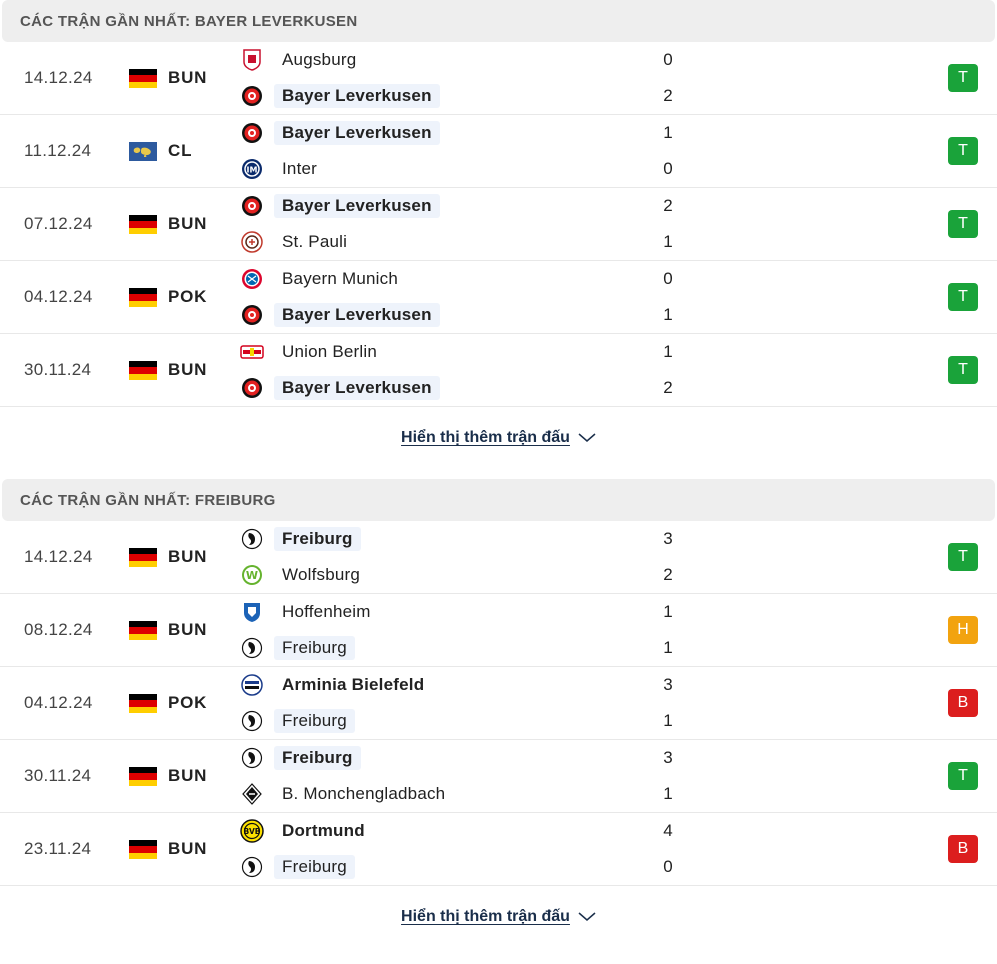  Describe the element at coordinates (498, 630) in the screenshot. I see `match-row: 08.12.24 BUN Hoffenheim Freiburg 1 1 H` at that location.